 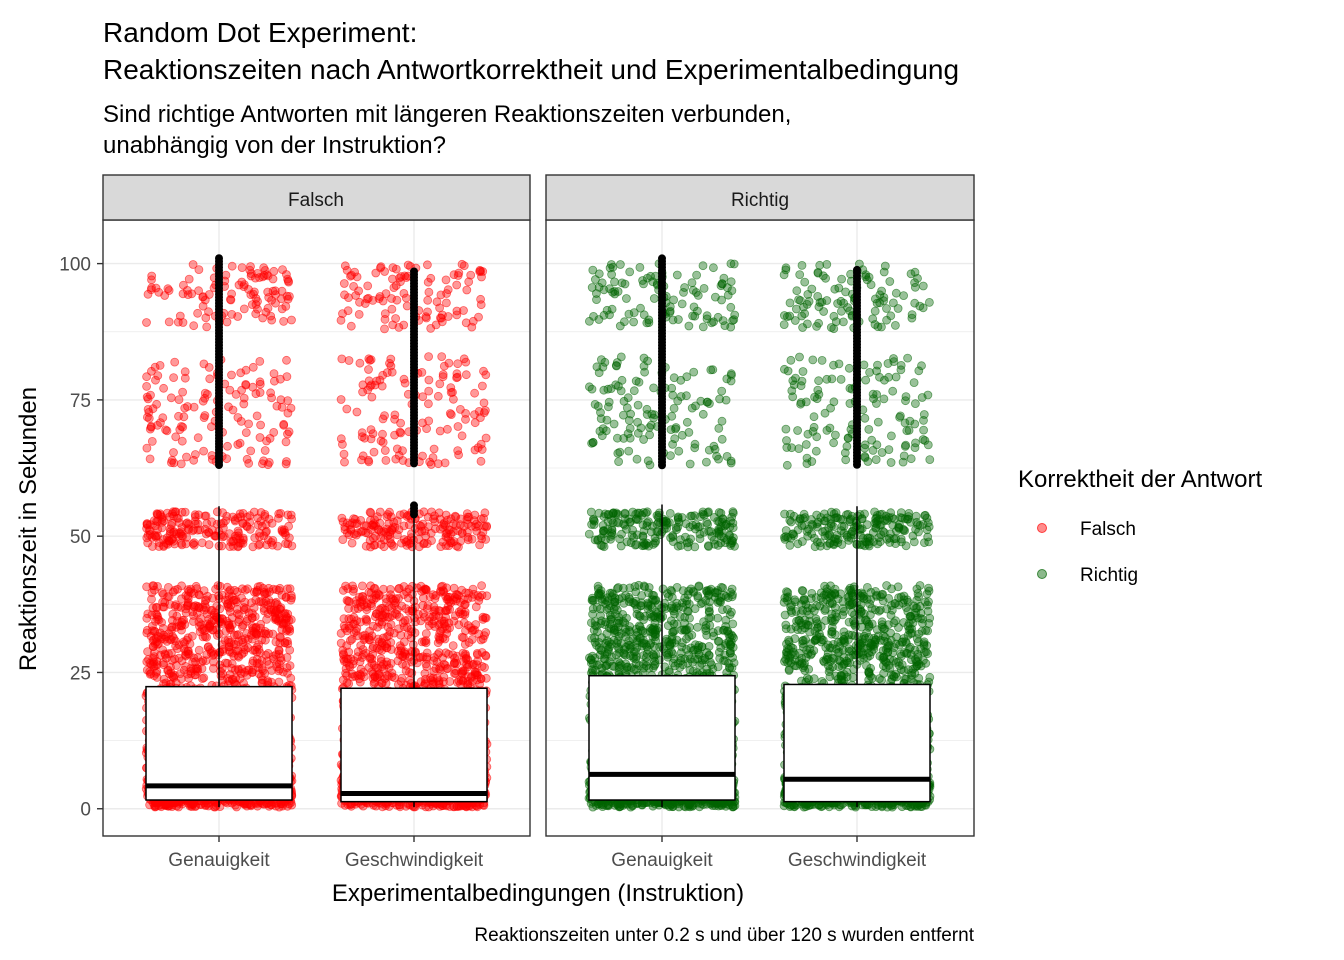 What do you see at coordinates (219, 258) in the screenshot?
I see `outlier-point` at bounding box center [219, 258].